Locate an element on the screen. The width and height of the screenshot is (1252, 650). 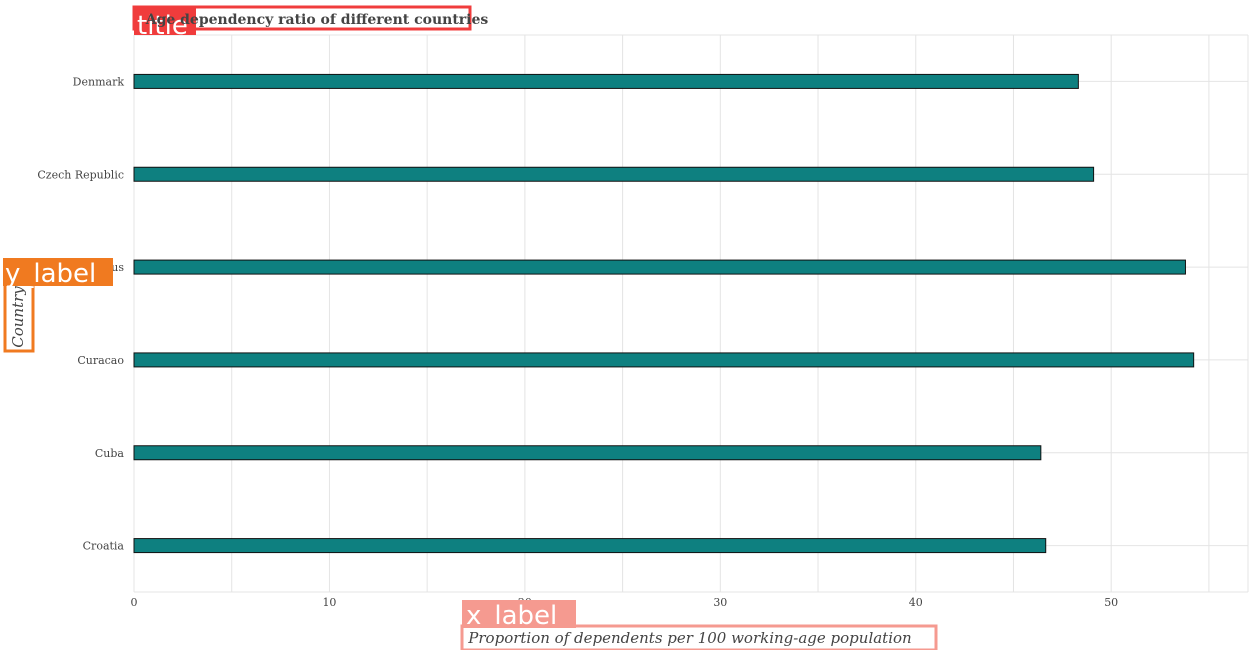
x-tick-label: 30 is located at coordinates (720, 602).